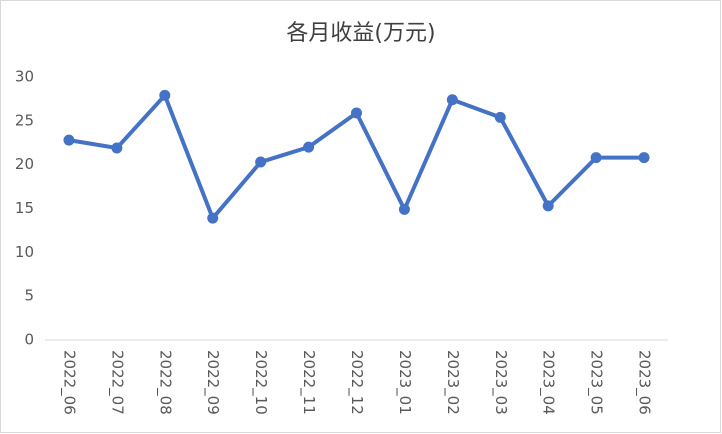  I want to click on y-tick-label: 30, so click(24, 77).